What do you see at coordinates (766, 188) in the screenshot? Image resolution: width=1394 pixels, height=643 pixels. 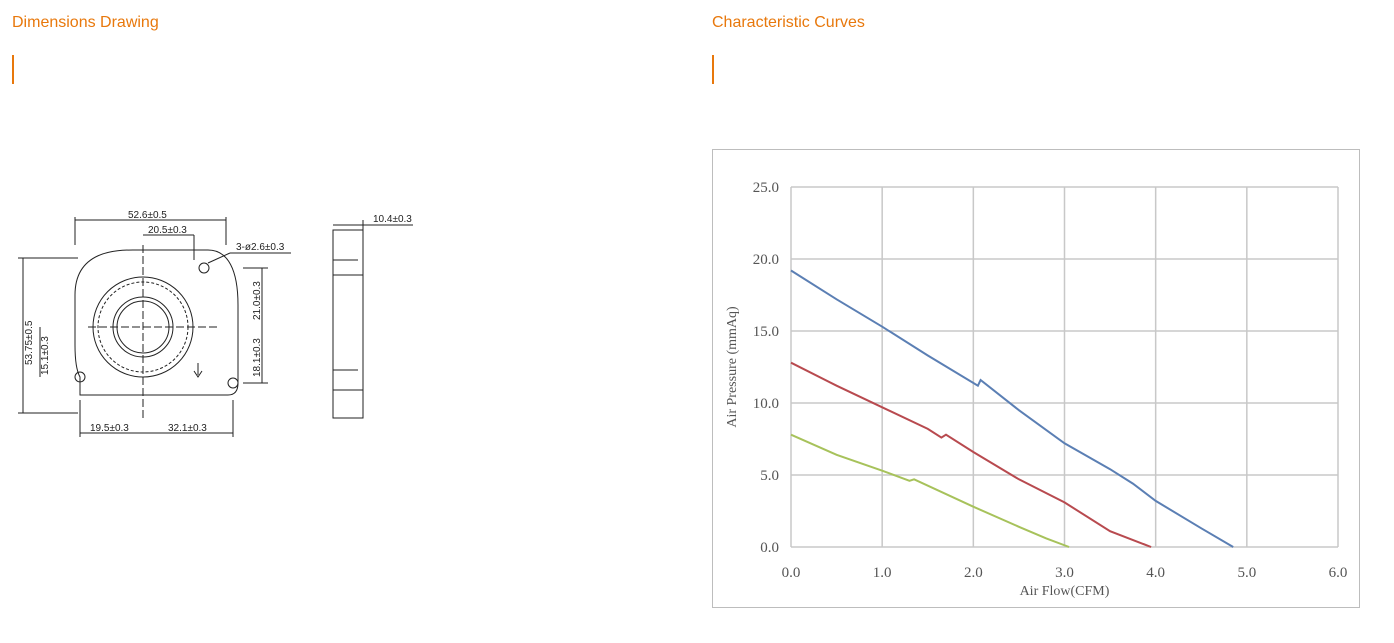 I see `y-tick-label: 25.0` at bounding box center [766, 188].